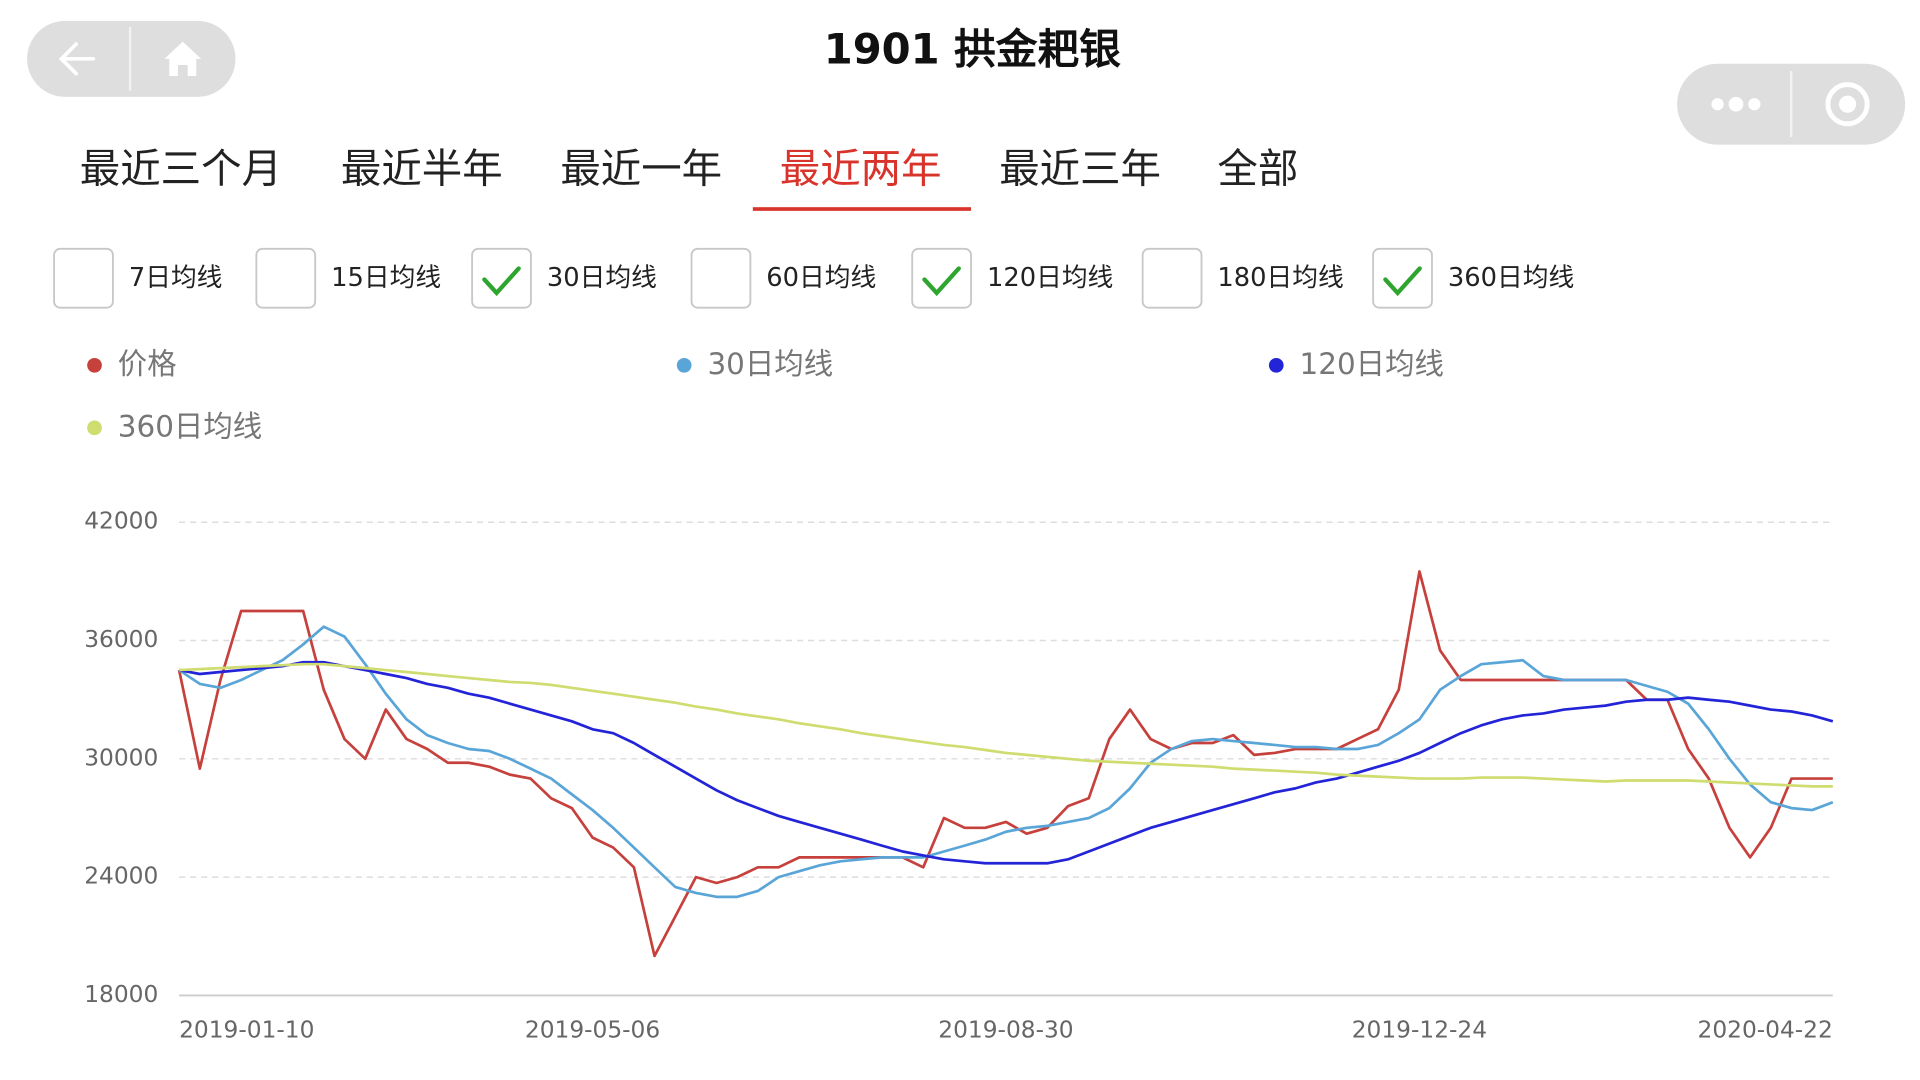 This screenshot has height=1080, width=1920. I want to click on checkbox: 7日均线, so click(138, 278).